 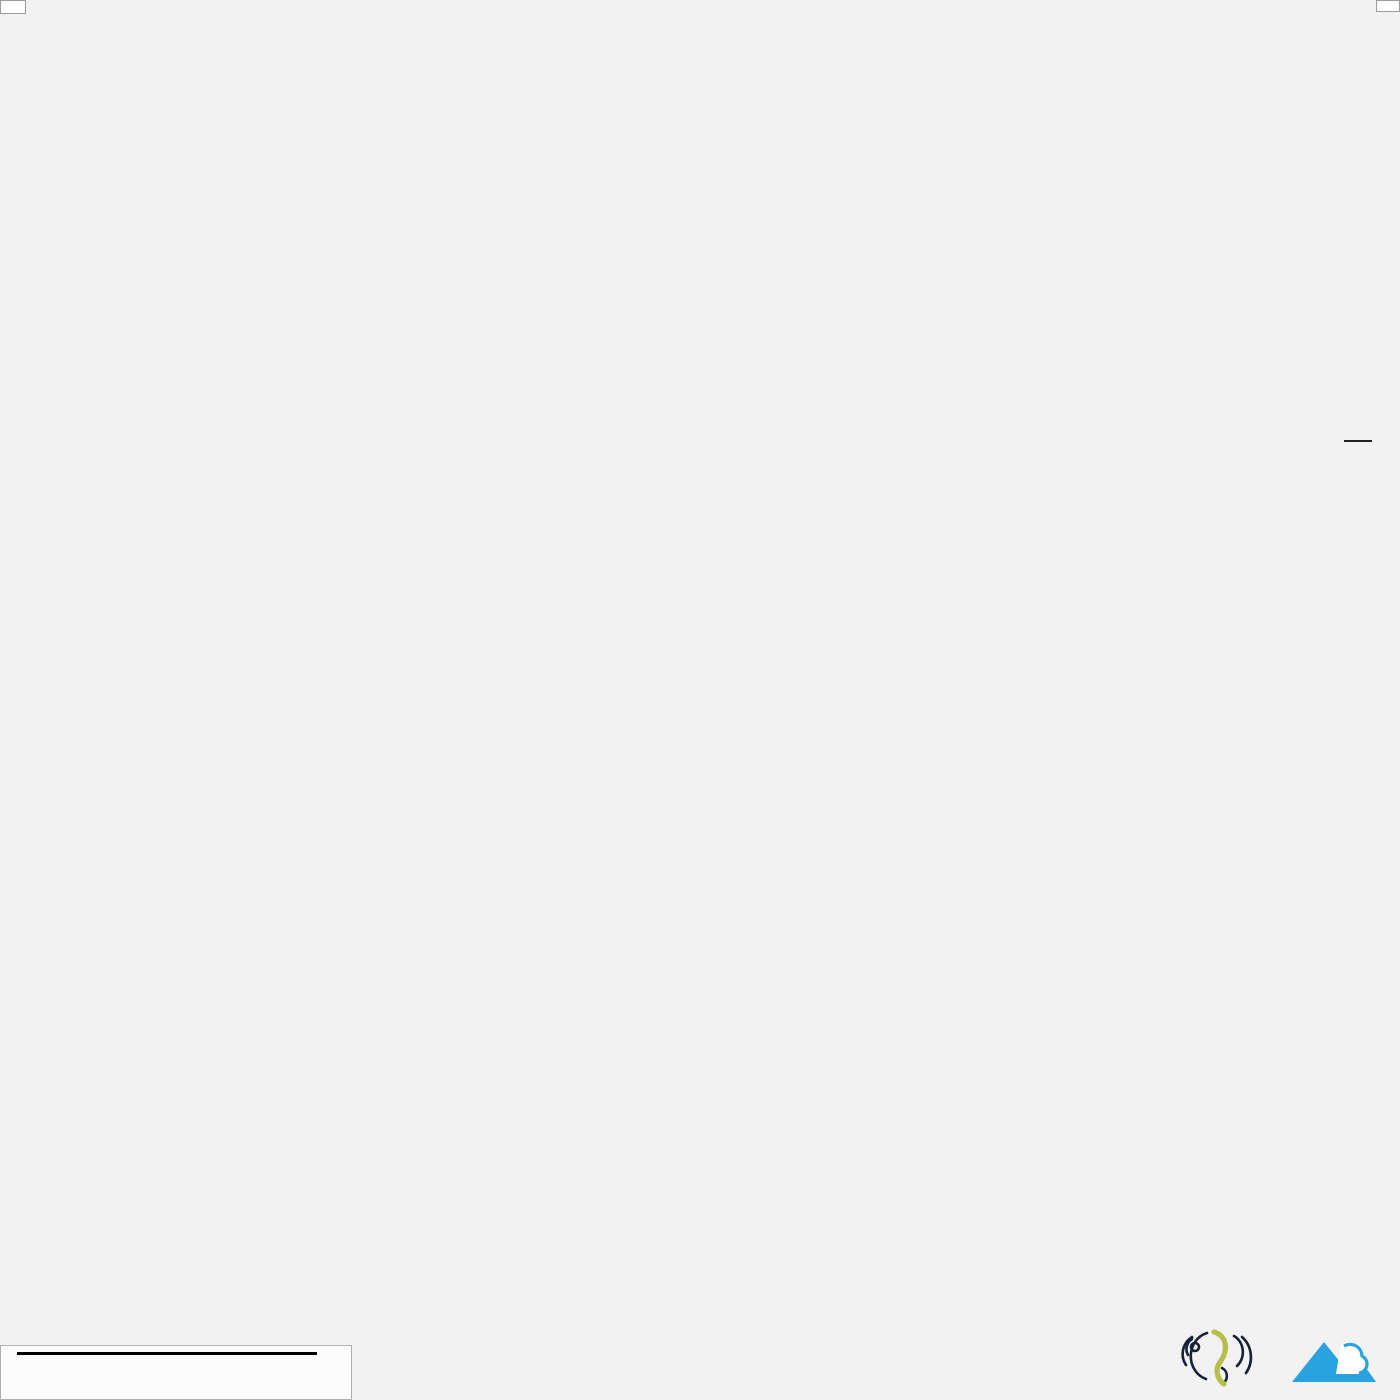 I want to click on legend-colorbar, so click(x=1358, y=441).